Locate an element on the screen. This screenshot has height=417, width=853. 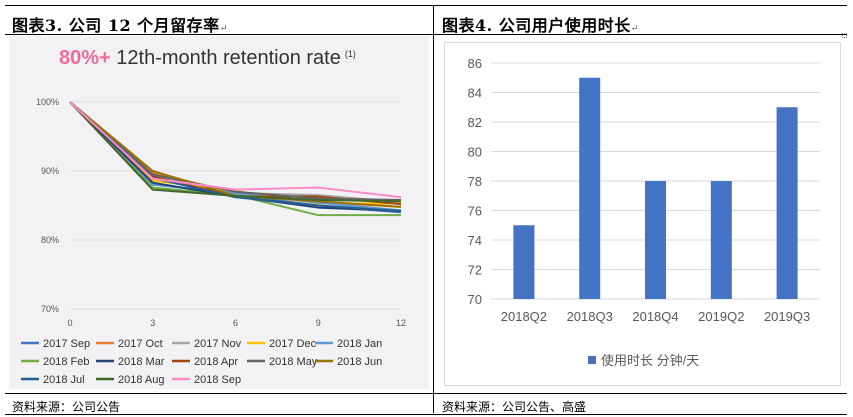
title-divider is located at coordinates (426, 34).